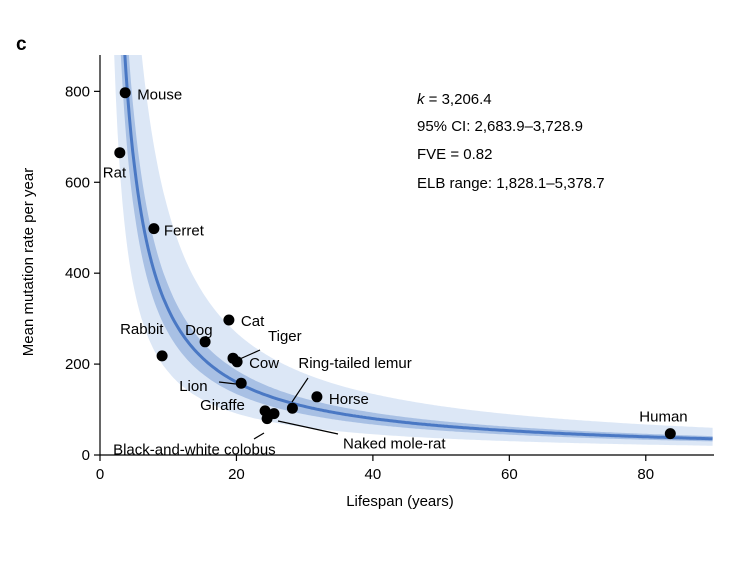 The height and width of the screenshot is (574, 734). Describe the element at coordinates (154, 229) in the screenshot. I see `data-point-ferret` at that location.